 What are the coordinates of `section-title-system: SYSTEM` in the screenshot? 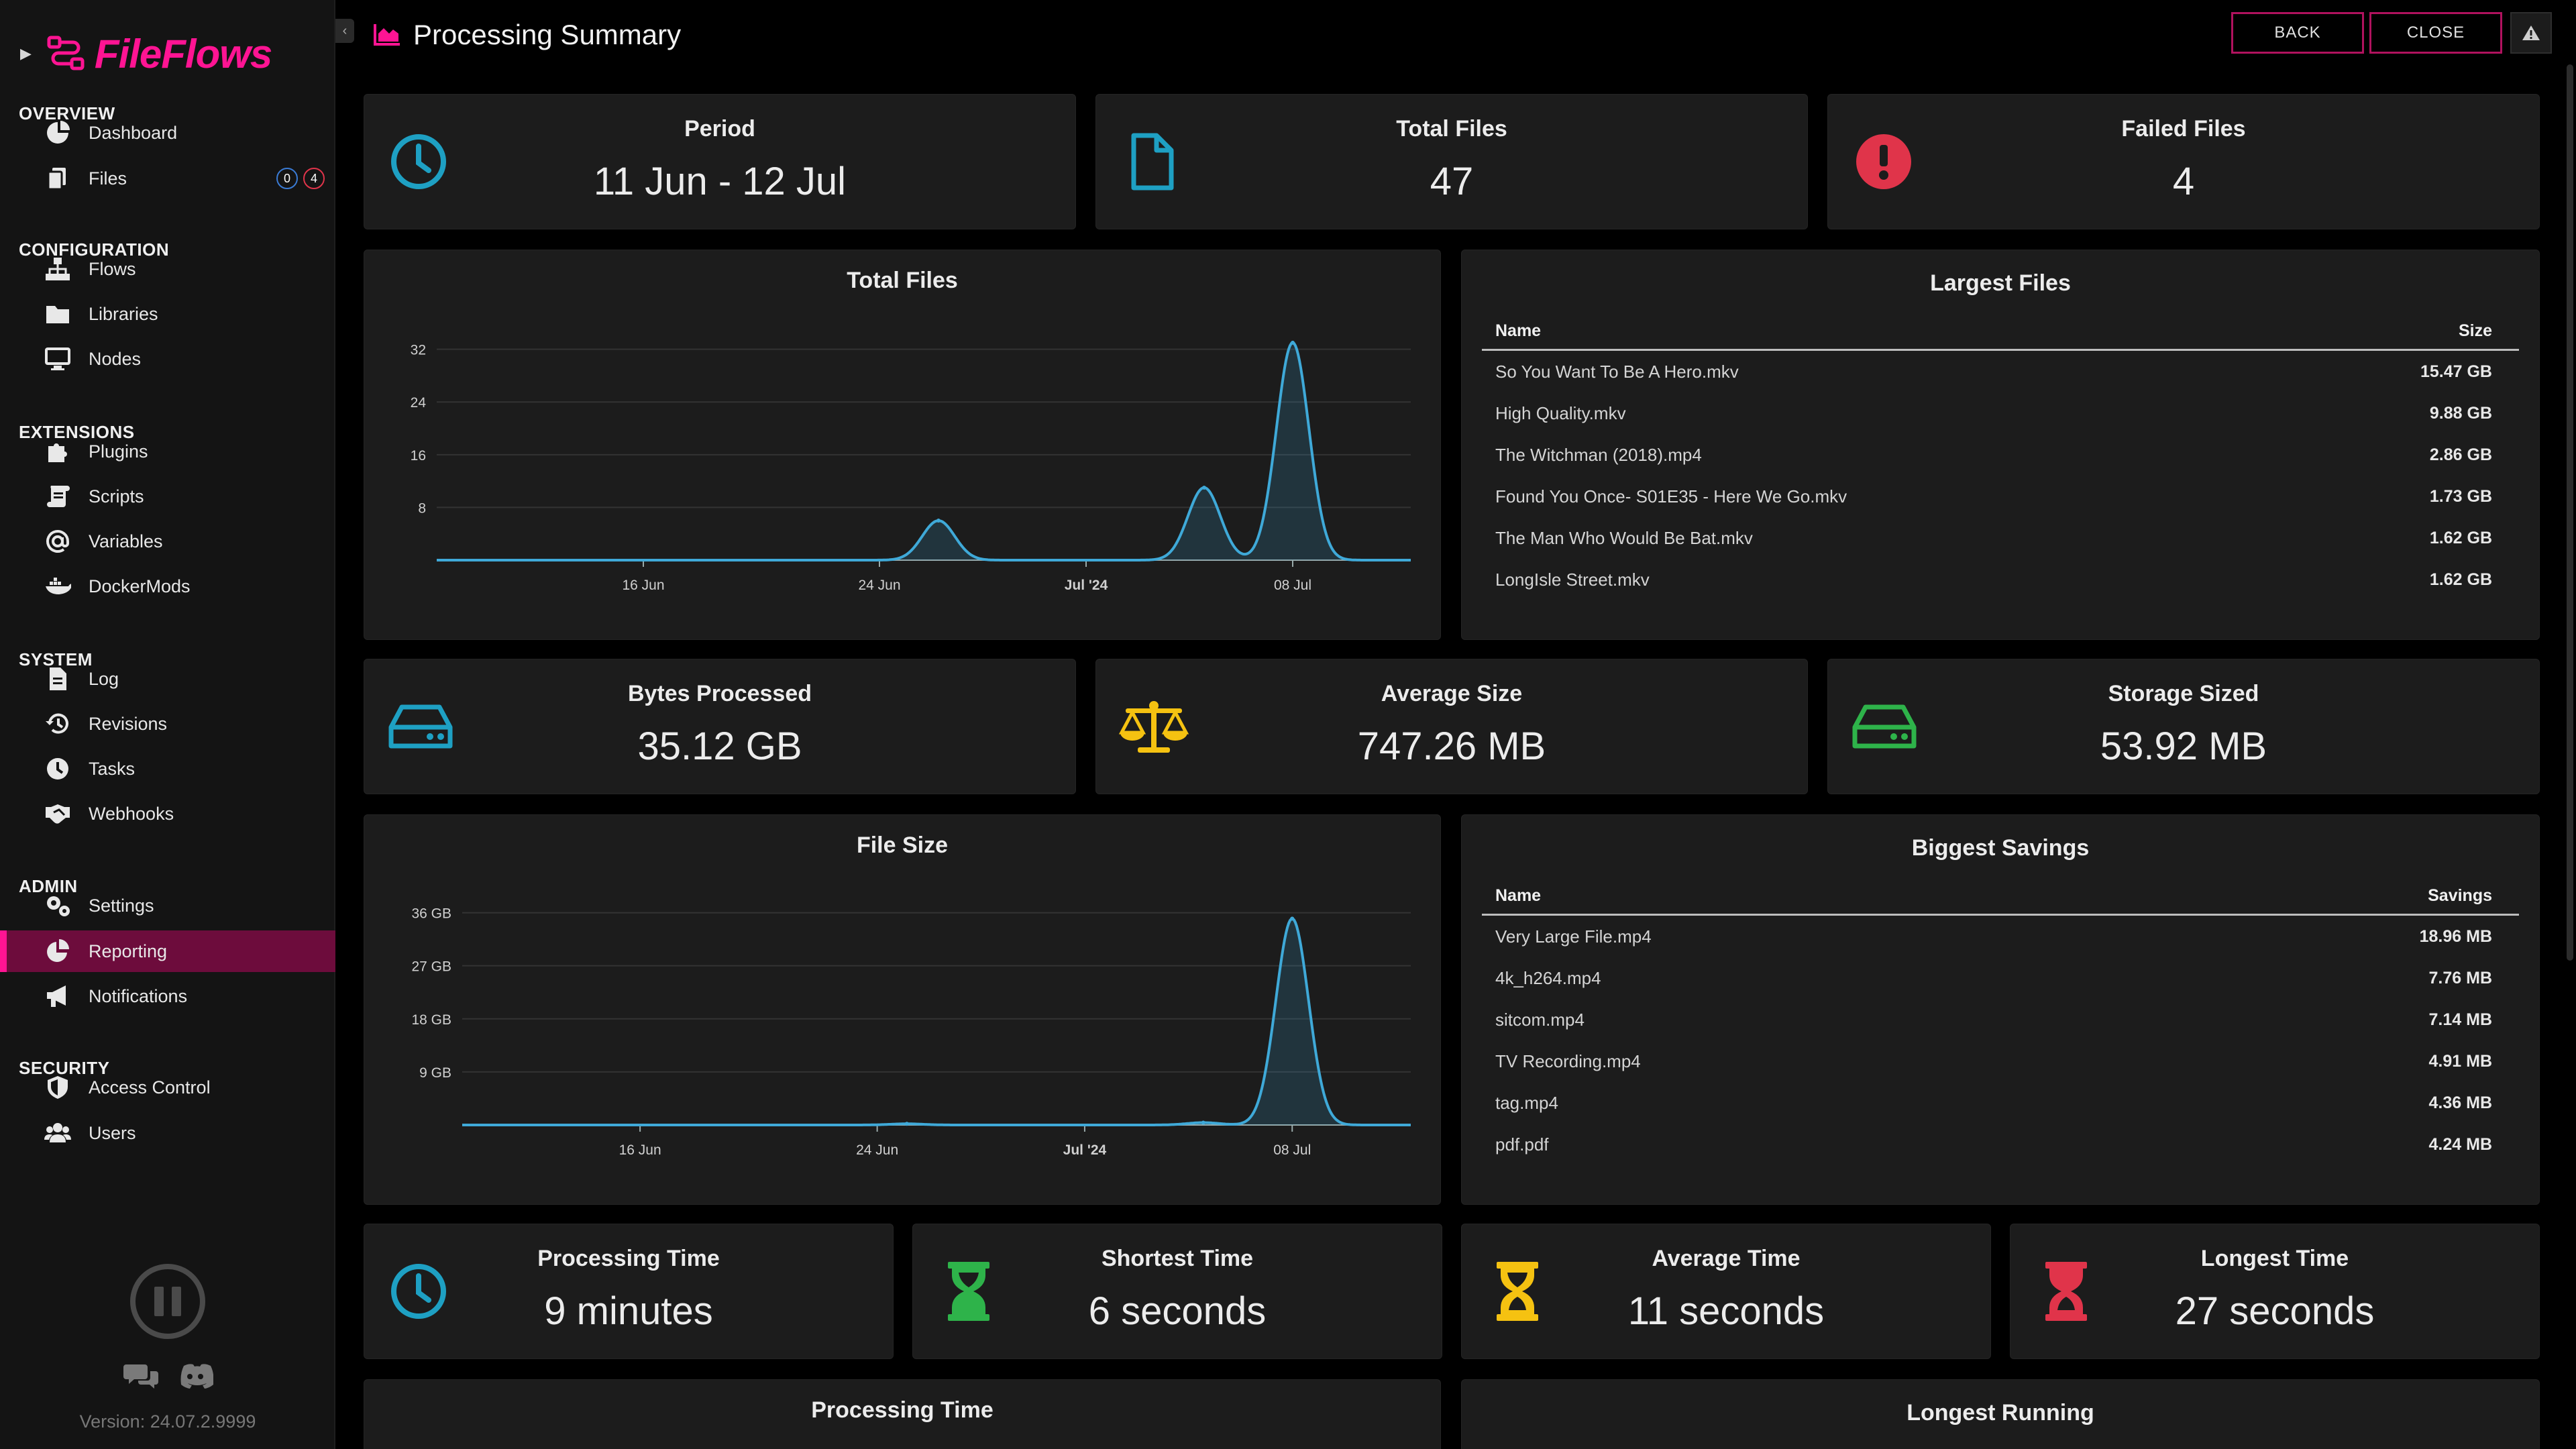 It's located at (56, 659).